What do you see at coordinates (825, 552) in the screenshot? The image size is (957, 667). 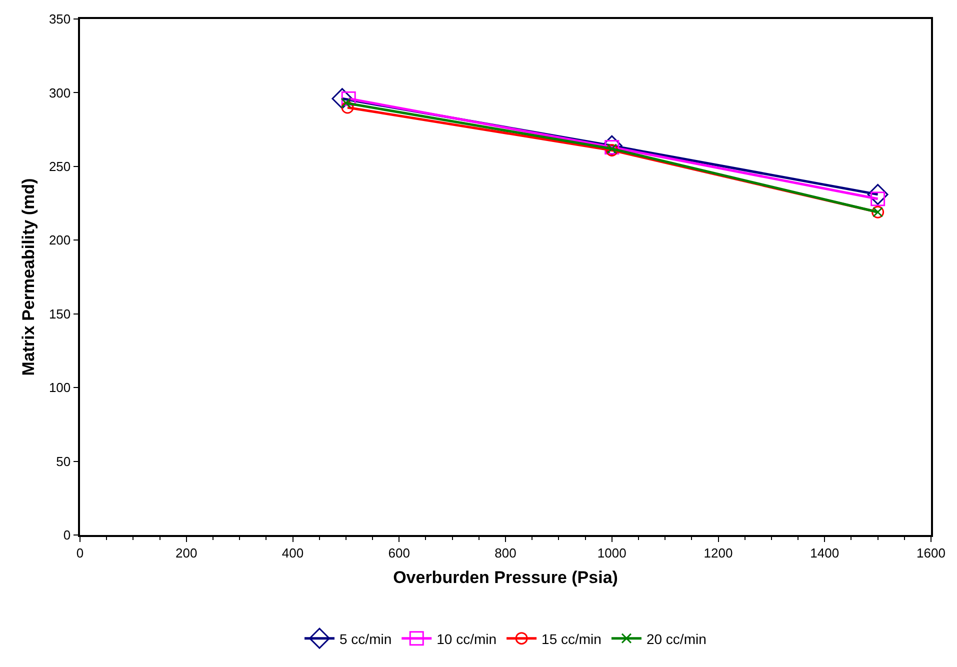 I see `x-tick-label: 1400` at bounding box center [825, 552].